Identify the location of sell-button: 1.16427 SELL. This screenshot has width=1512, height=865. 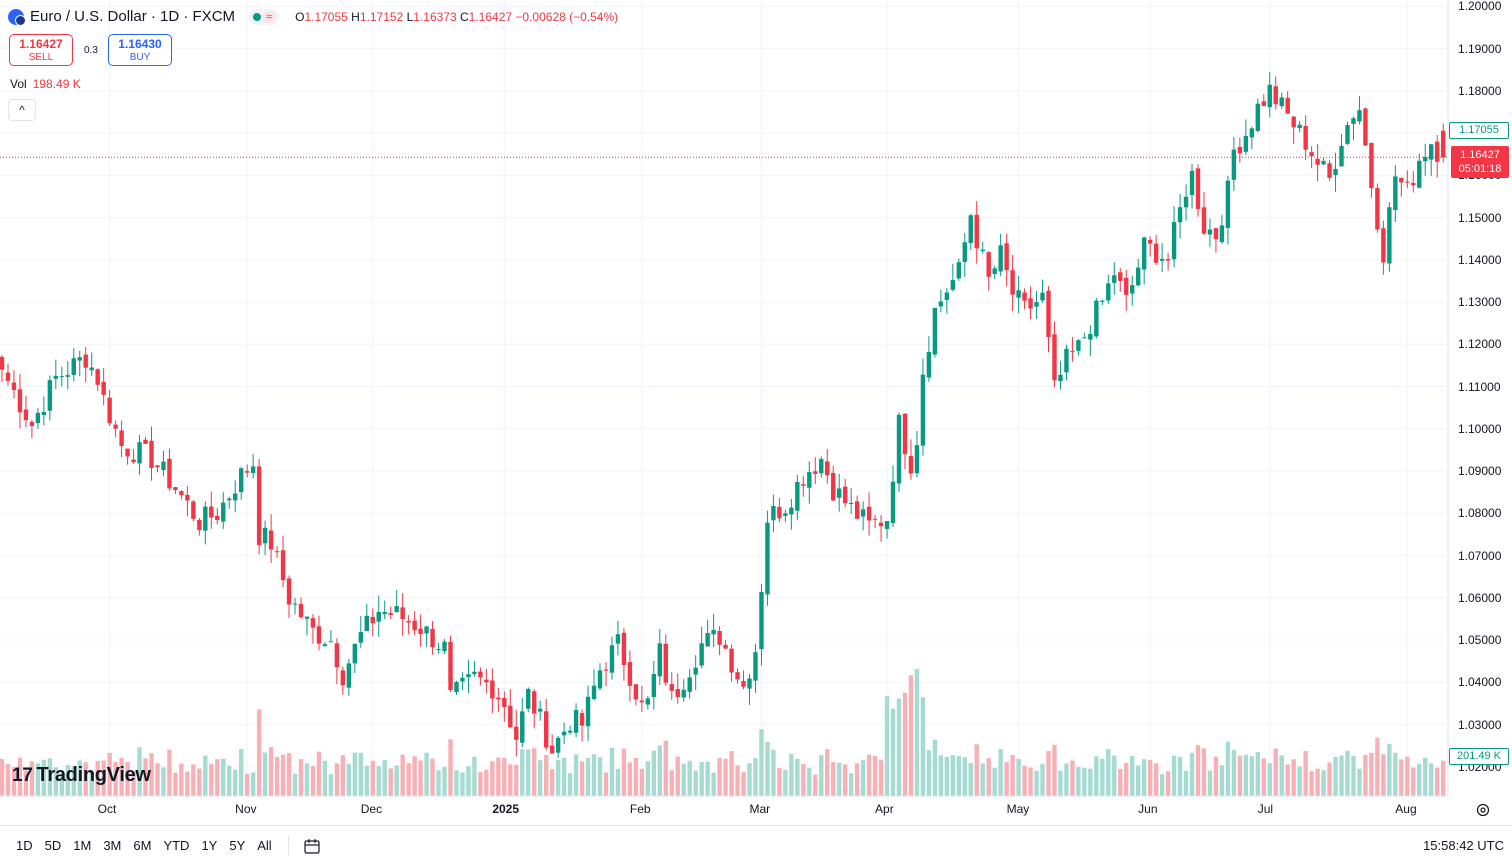
(41, 50).